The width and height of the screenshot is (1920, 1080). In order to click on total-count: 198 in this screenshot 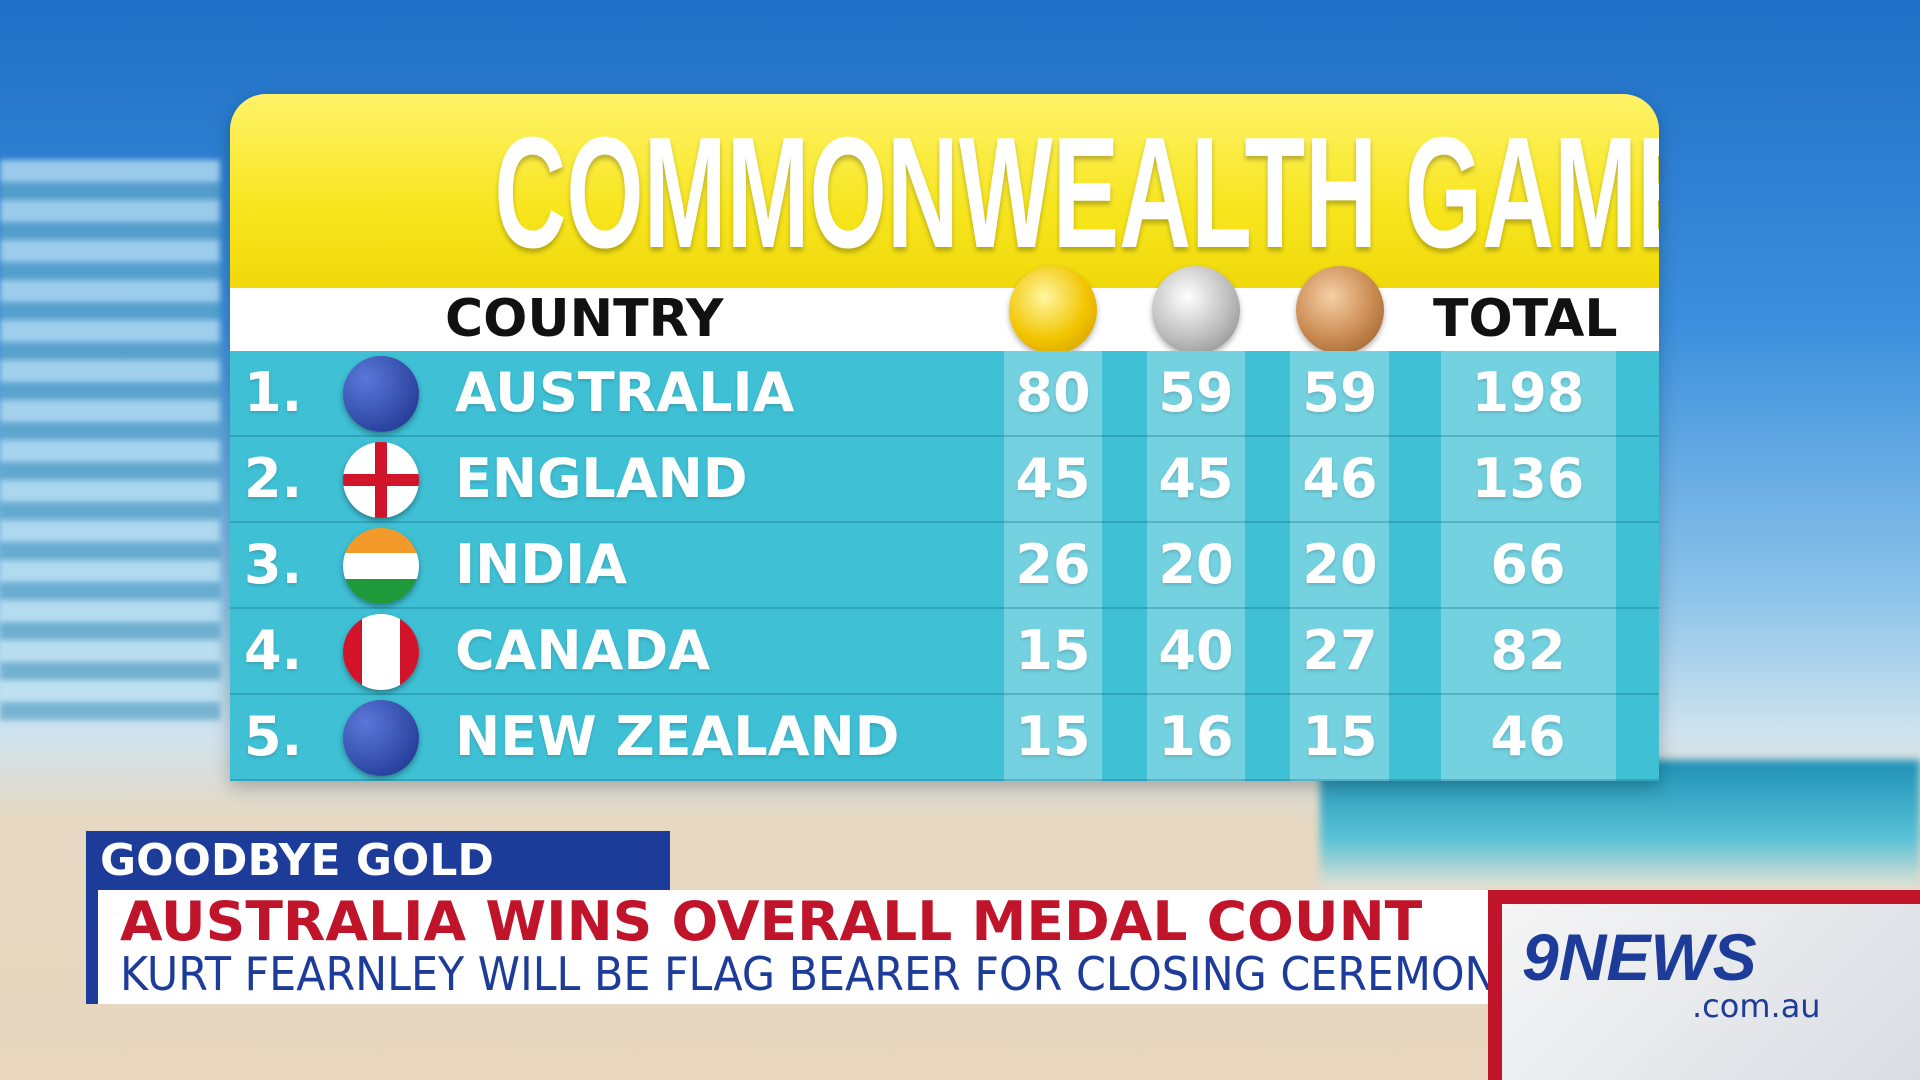, I will do `click(1528, 392)`.